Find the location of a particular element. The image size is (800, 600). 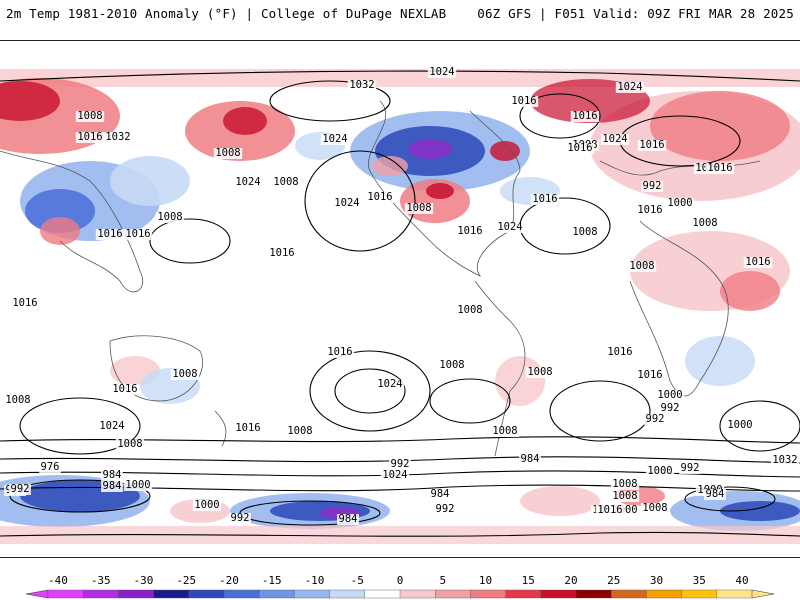

colorbar-tick-label: 20 is located at coordinates (571, 580).